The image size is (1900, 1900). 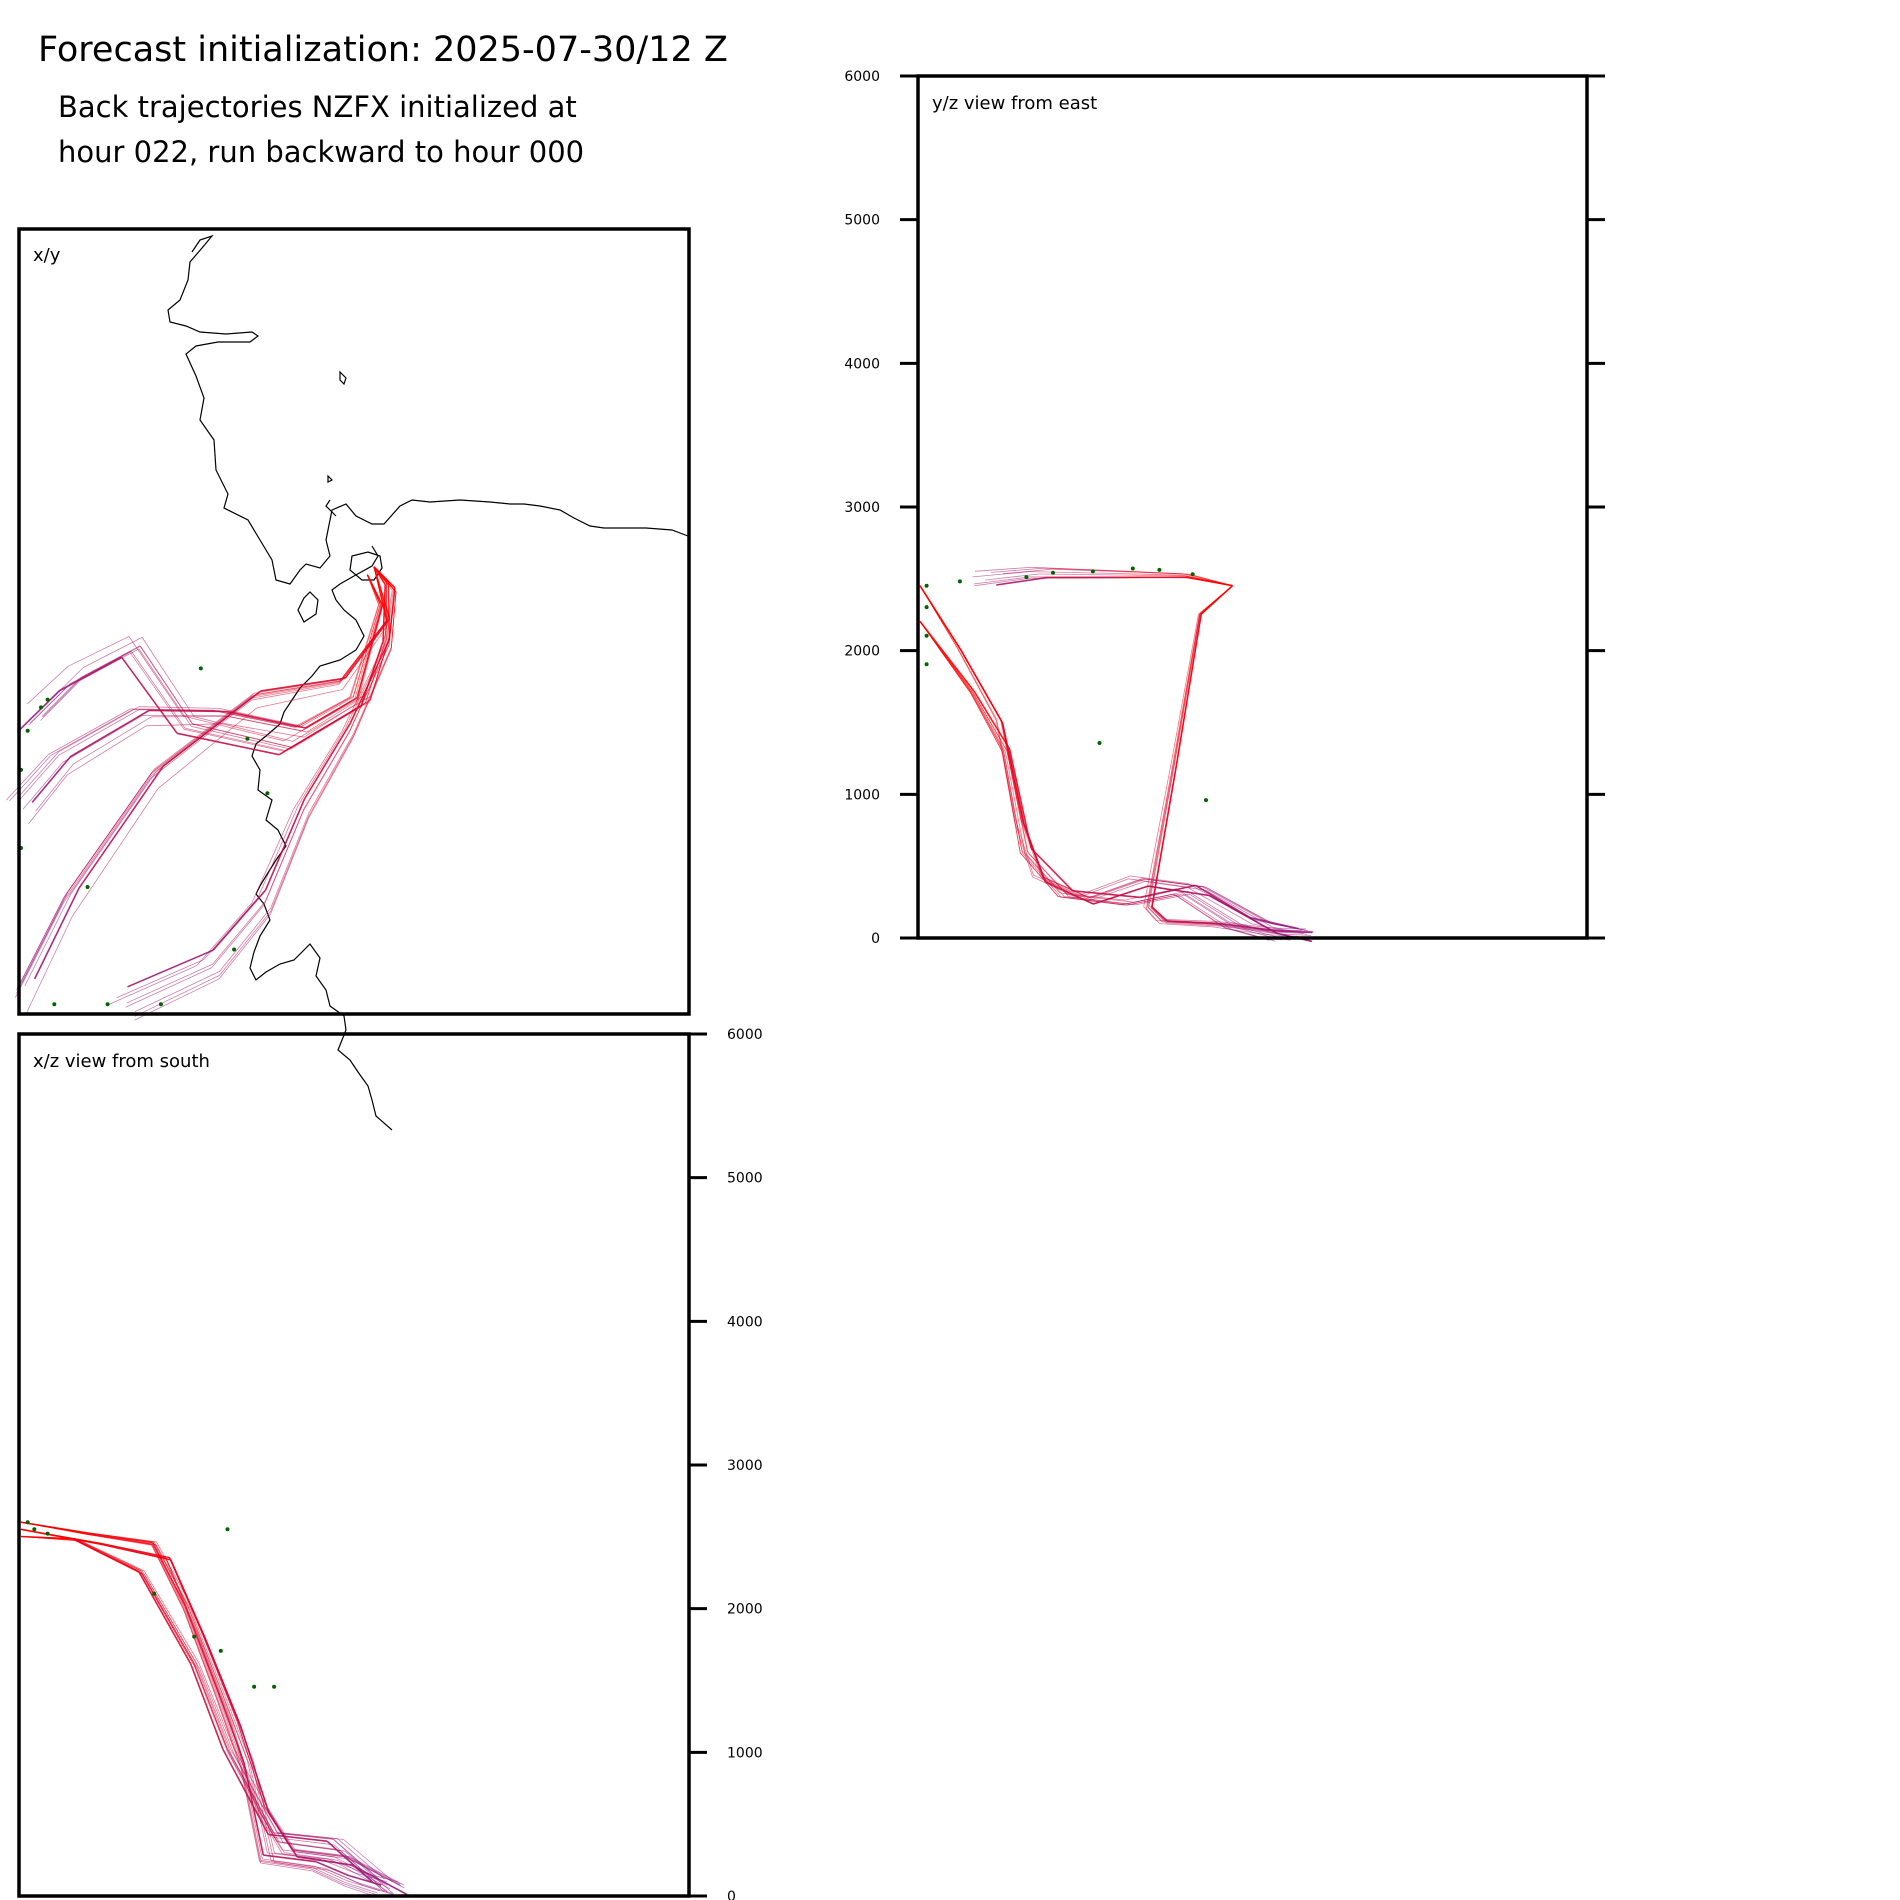 I want to click on yz-ytick-label: 4000, so click(x=862, y=364).